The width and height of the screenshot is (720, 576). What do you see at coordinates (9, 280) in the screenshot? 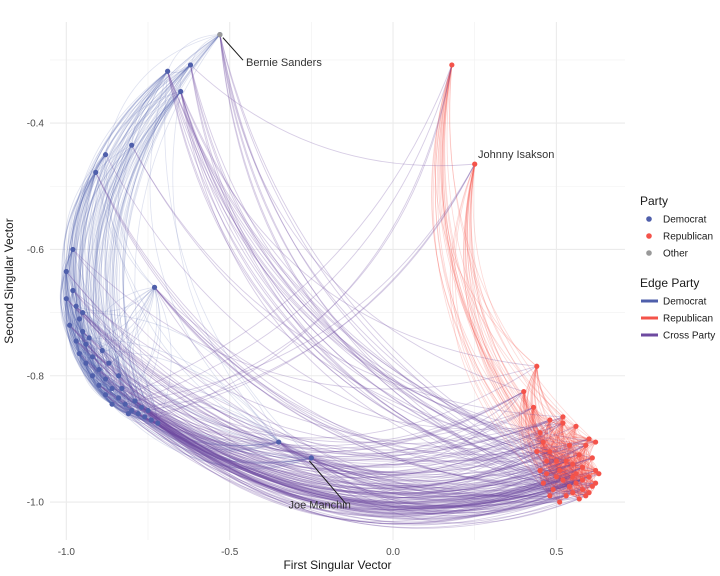
I see `y-axis-title: Second Singular Vector` at bounding box center [9, 280].